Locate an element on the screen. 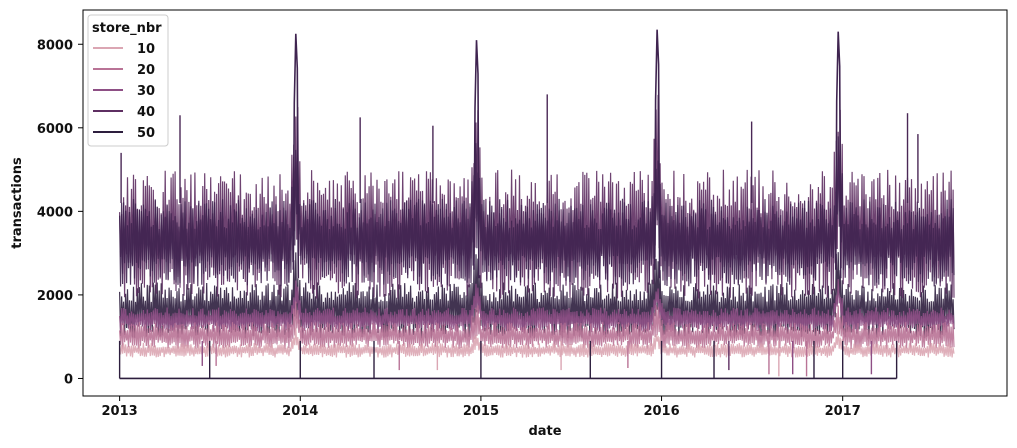 The height and width of the screenshot is (448, 1017). y-axis: 0 2000 4000 6000 8000 is located at coordinates (60, 212).